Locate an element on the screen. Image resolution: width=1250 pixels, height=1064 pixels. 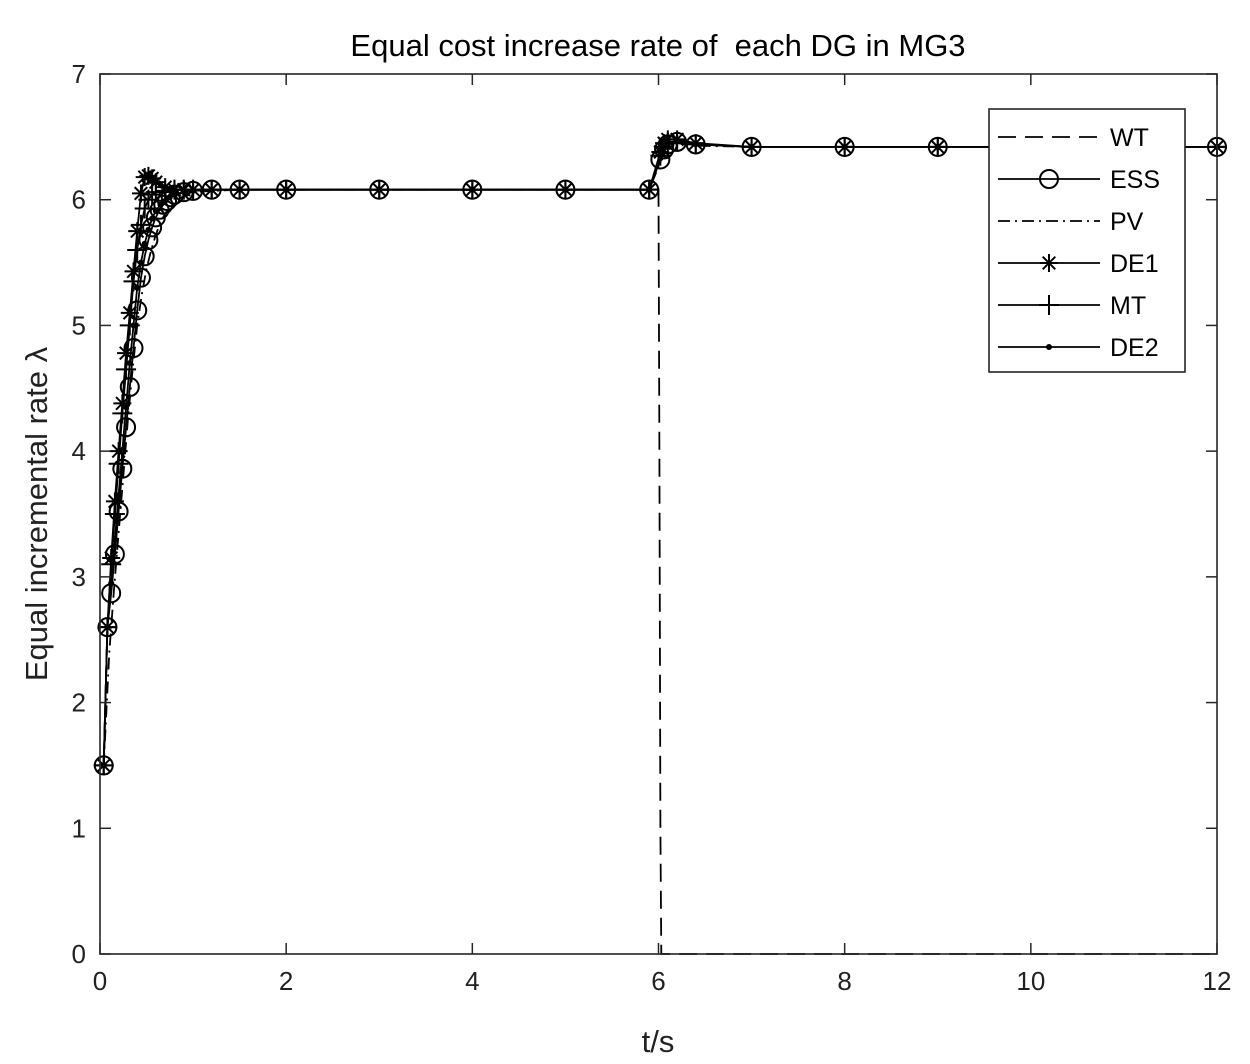
x-tick-label: 0 is located at coordinates (100, 981).